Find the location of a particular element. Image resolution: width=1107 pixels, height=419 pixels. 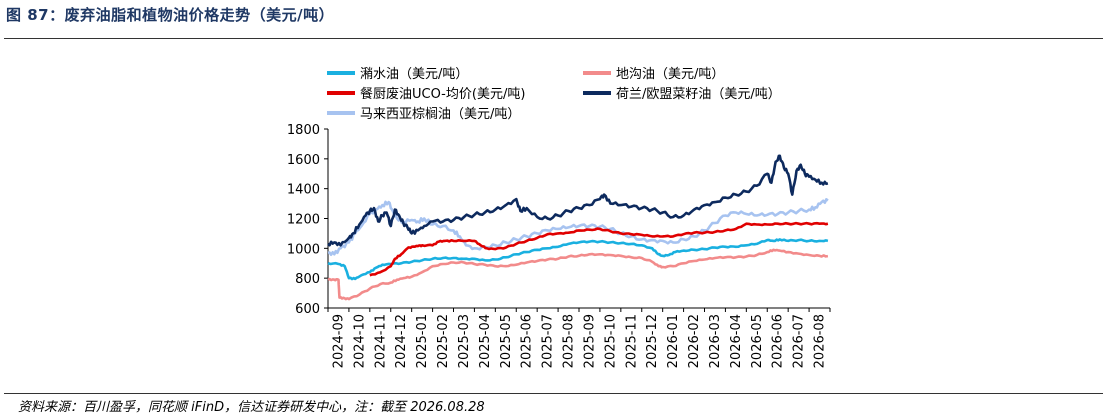

x-tick-label: 2026-08 is located at coordinates (820, 341).